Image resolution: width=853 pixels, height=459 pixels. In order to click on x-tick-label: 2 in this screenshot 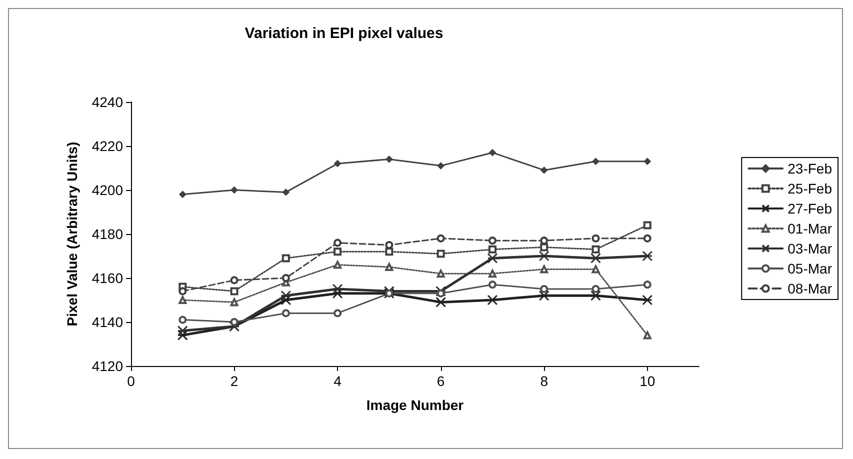, I will do `click(234, 381)`.